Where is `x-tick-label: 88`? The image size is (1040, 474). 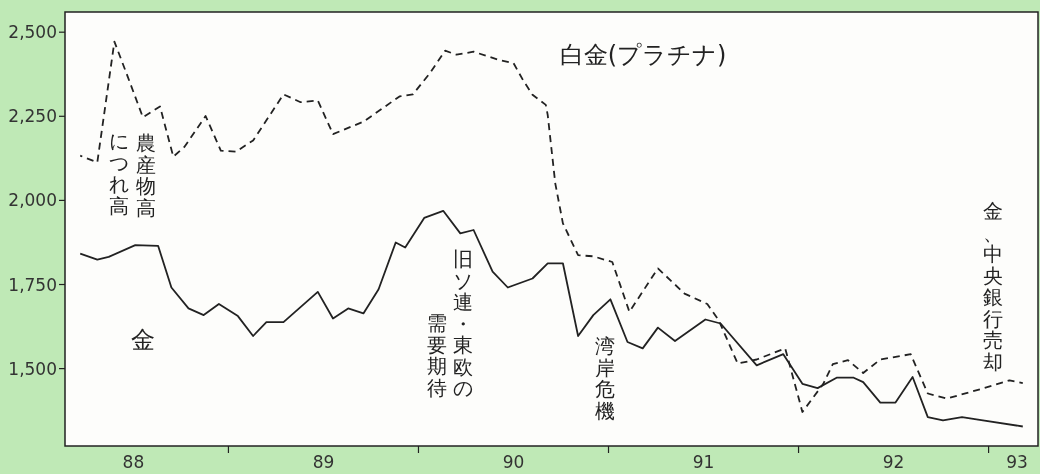
x-tick-label: 88 is located at coordinates (133, 462).